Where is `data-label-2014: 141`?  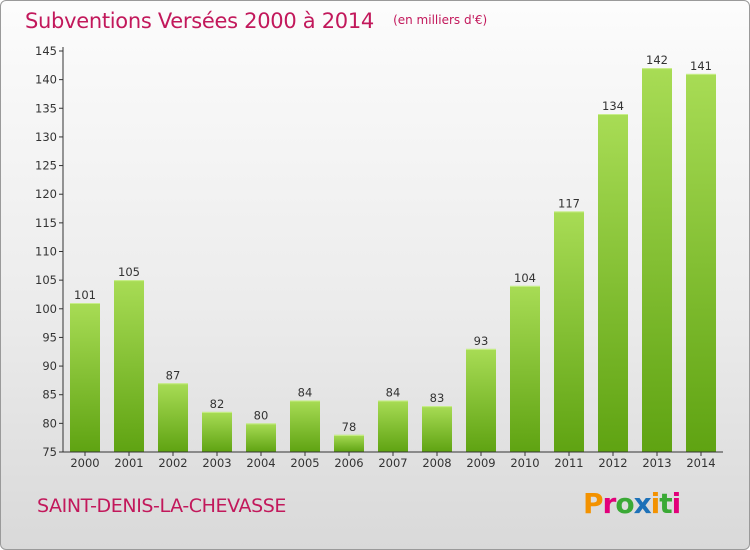 data-label-2014: 141 is located at coordinates (701, 66).